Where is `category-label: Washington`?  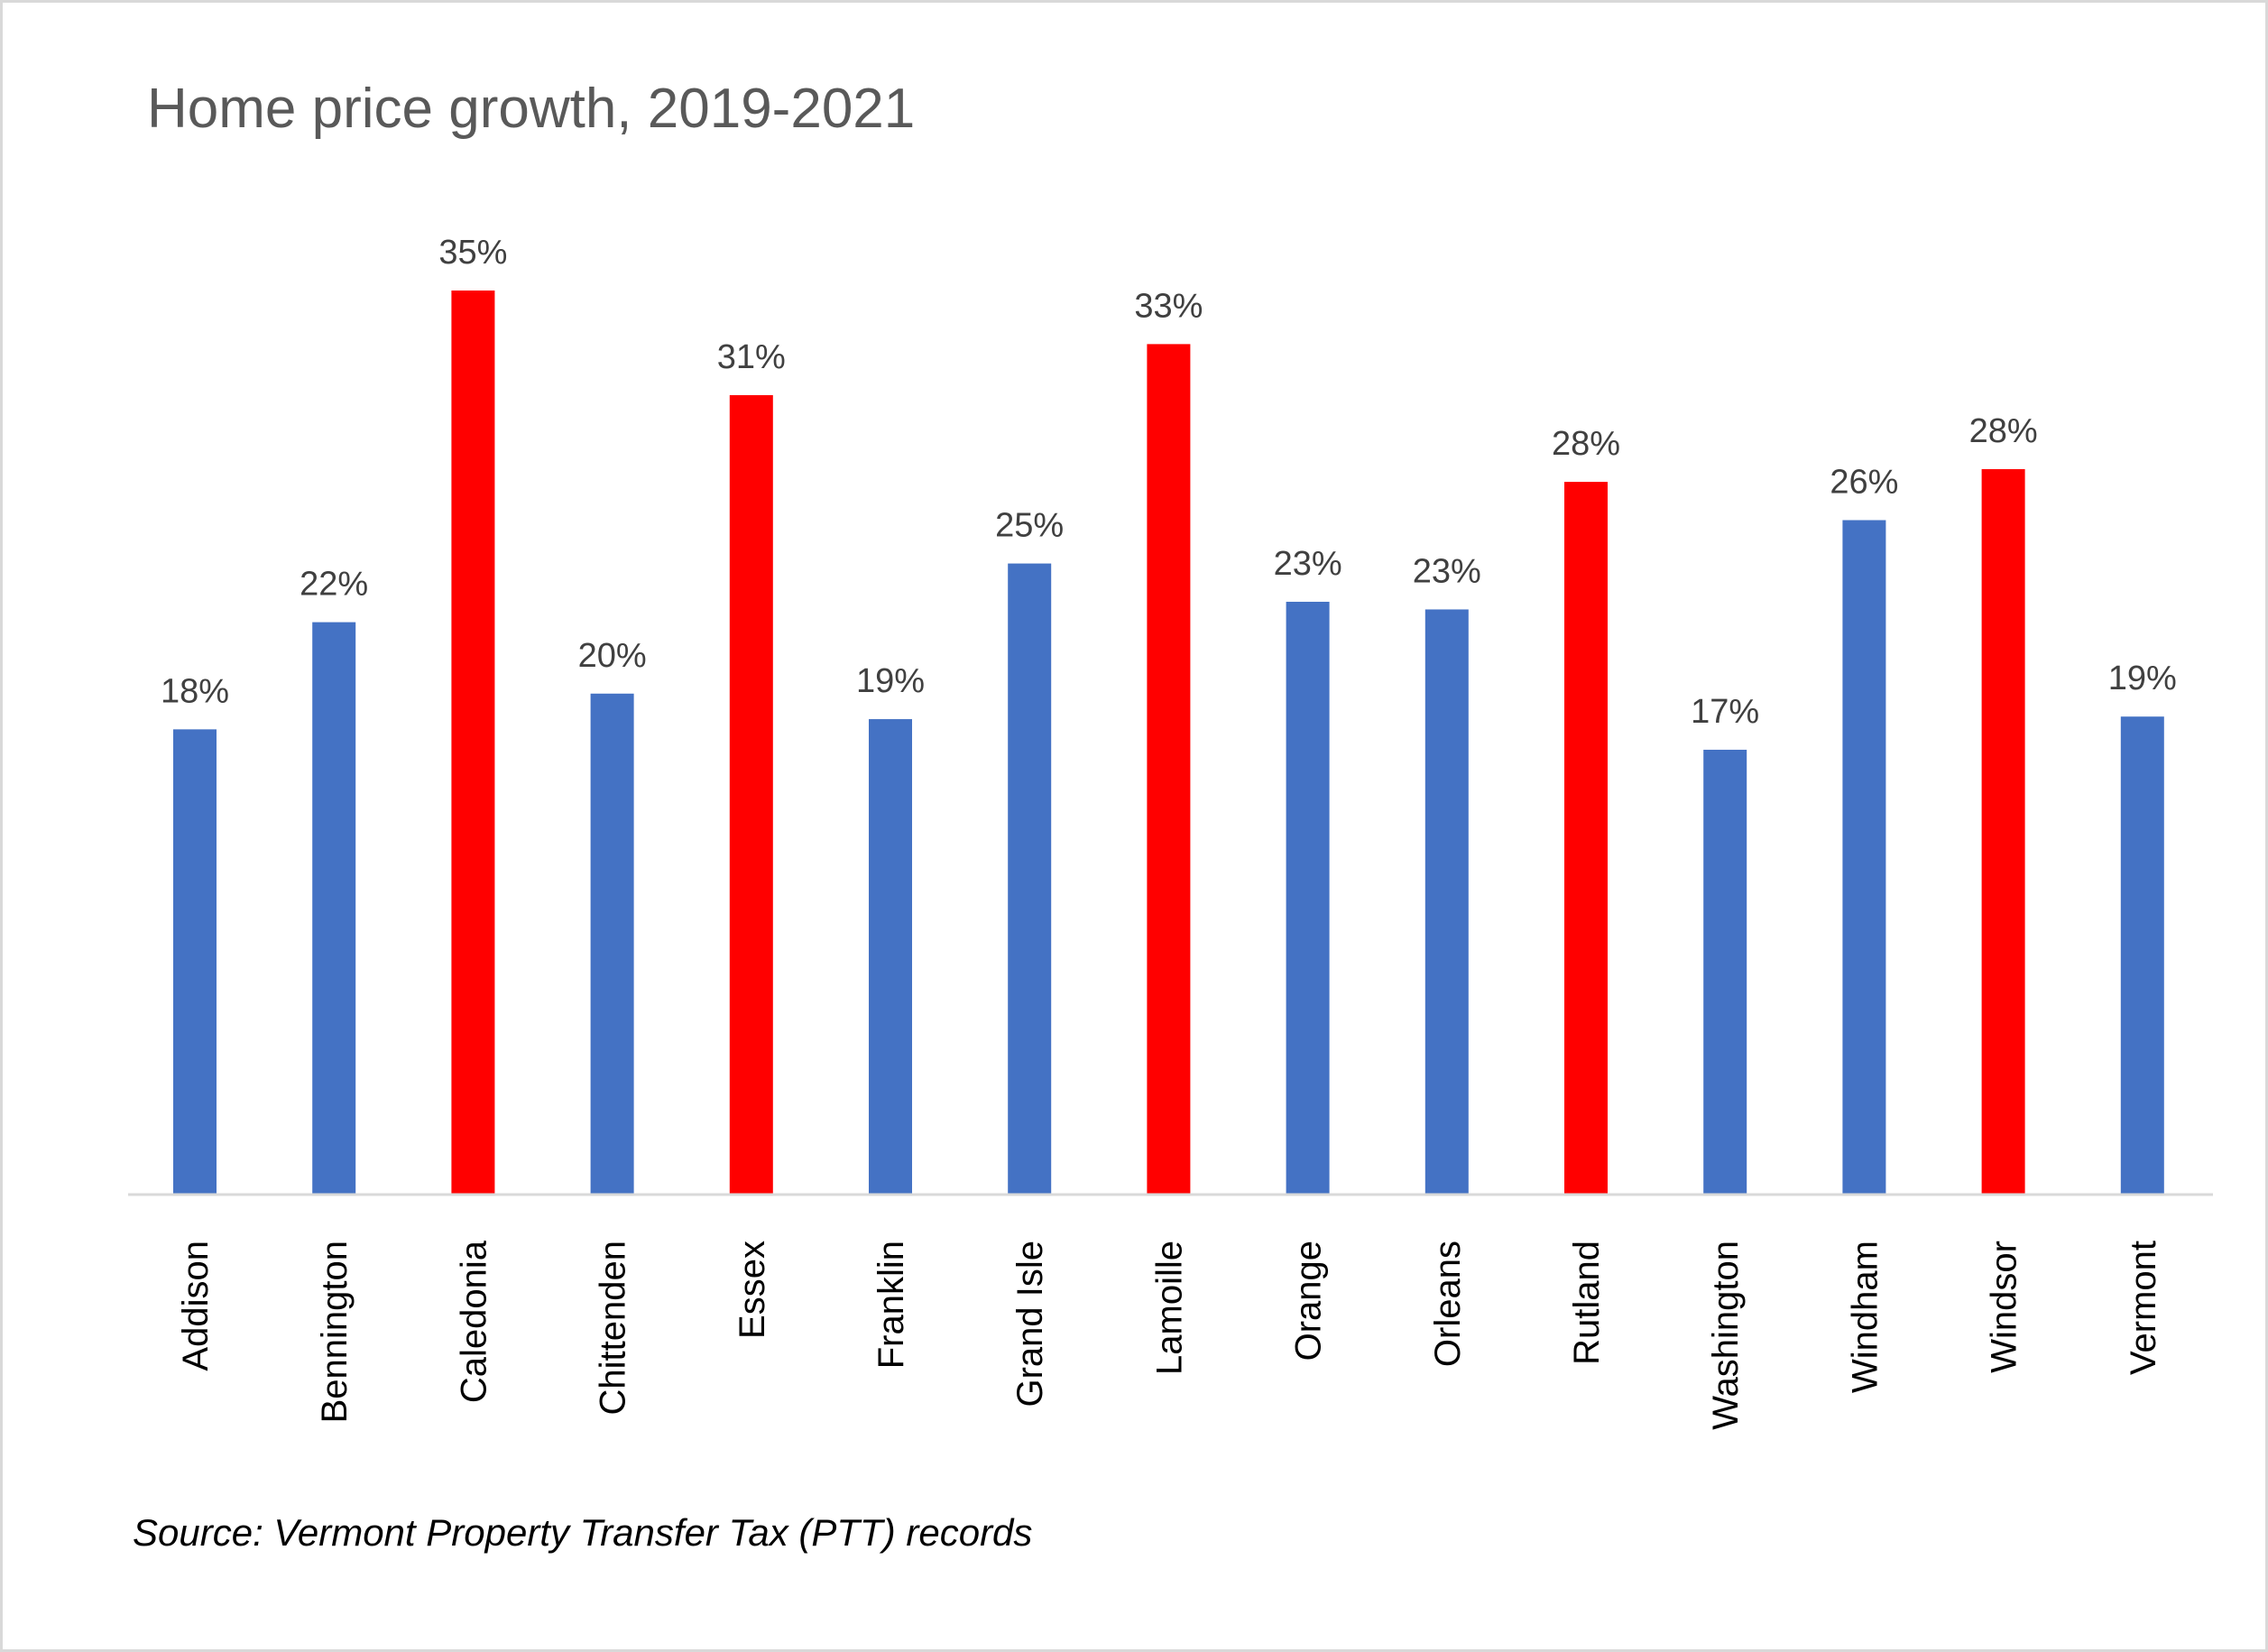
category-label: Washington is located at coordinates (1726, 1335).